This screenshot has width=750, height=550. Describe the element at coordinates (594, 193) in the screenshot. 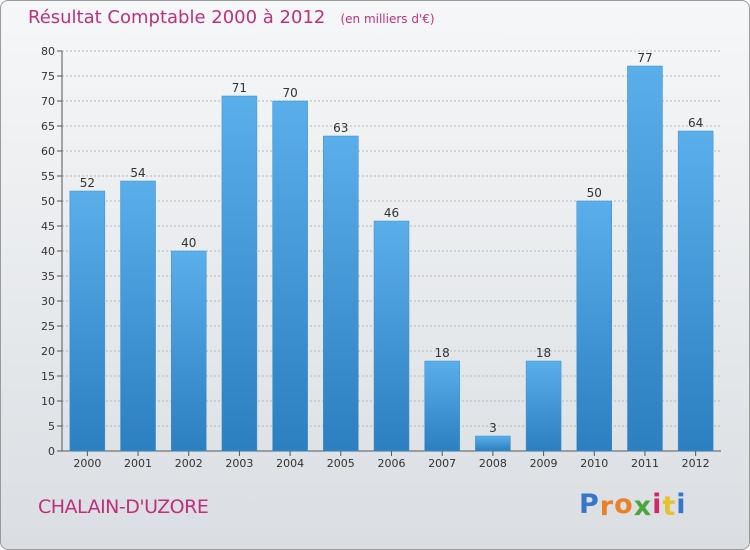

I see `data-label-2010: 50` at that location.